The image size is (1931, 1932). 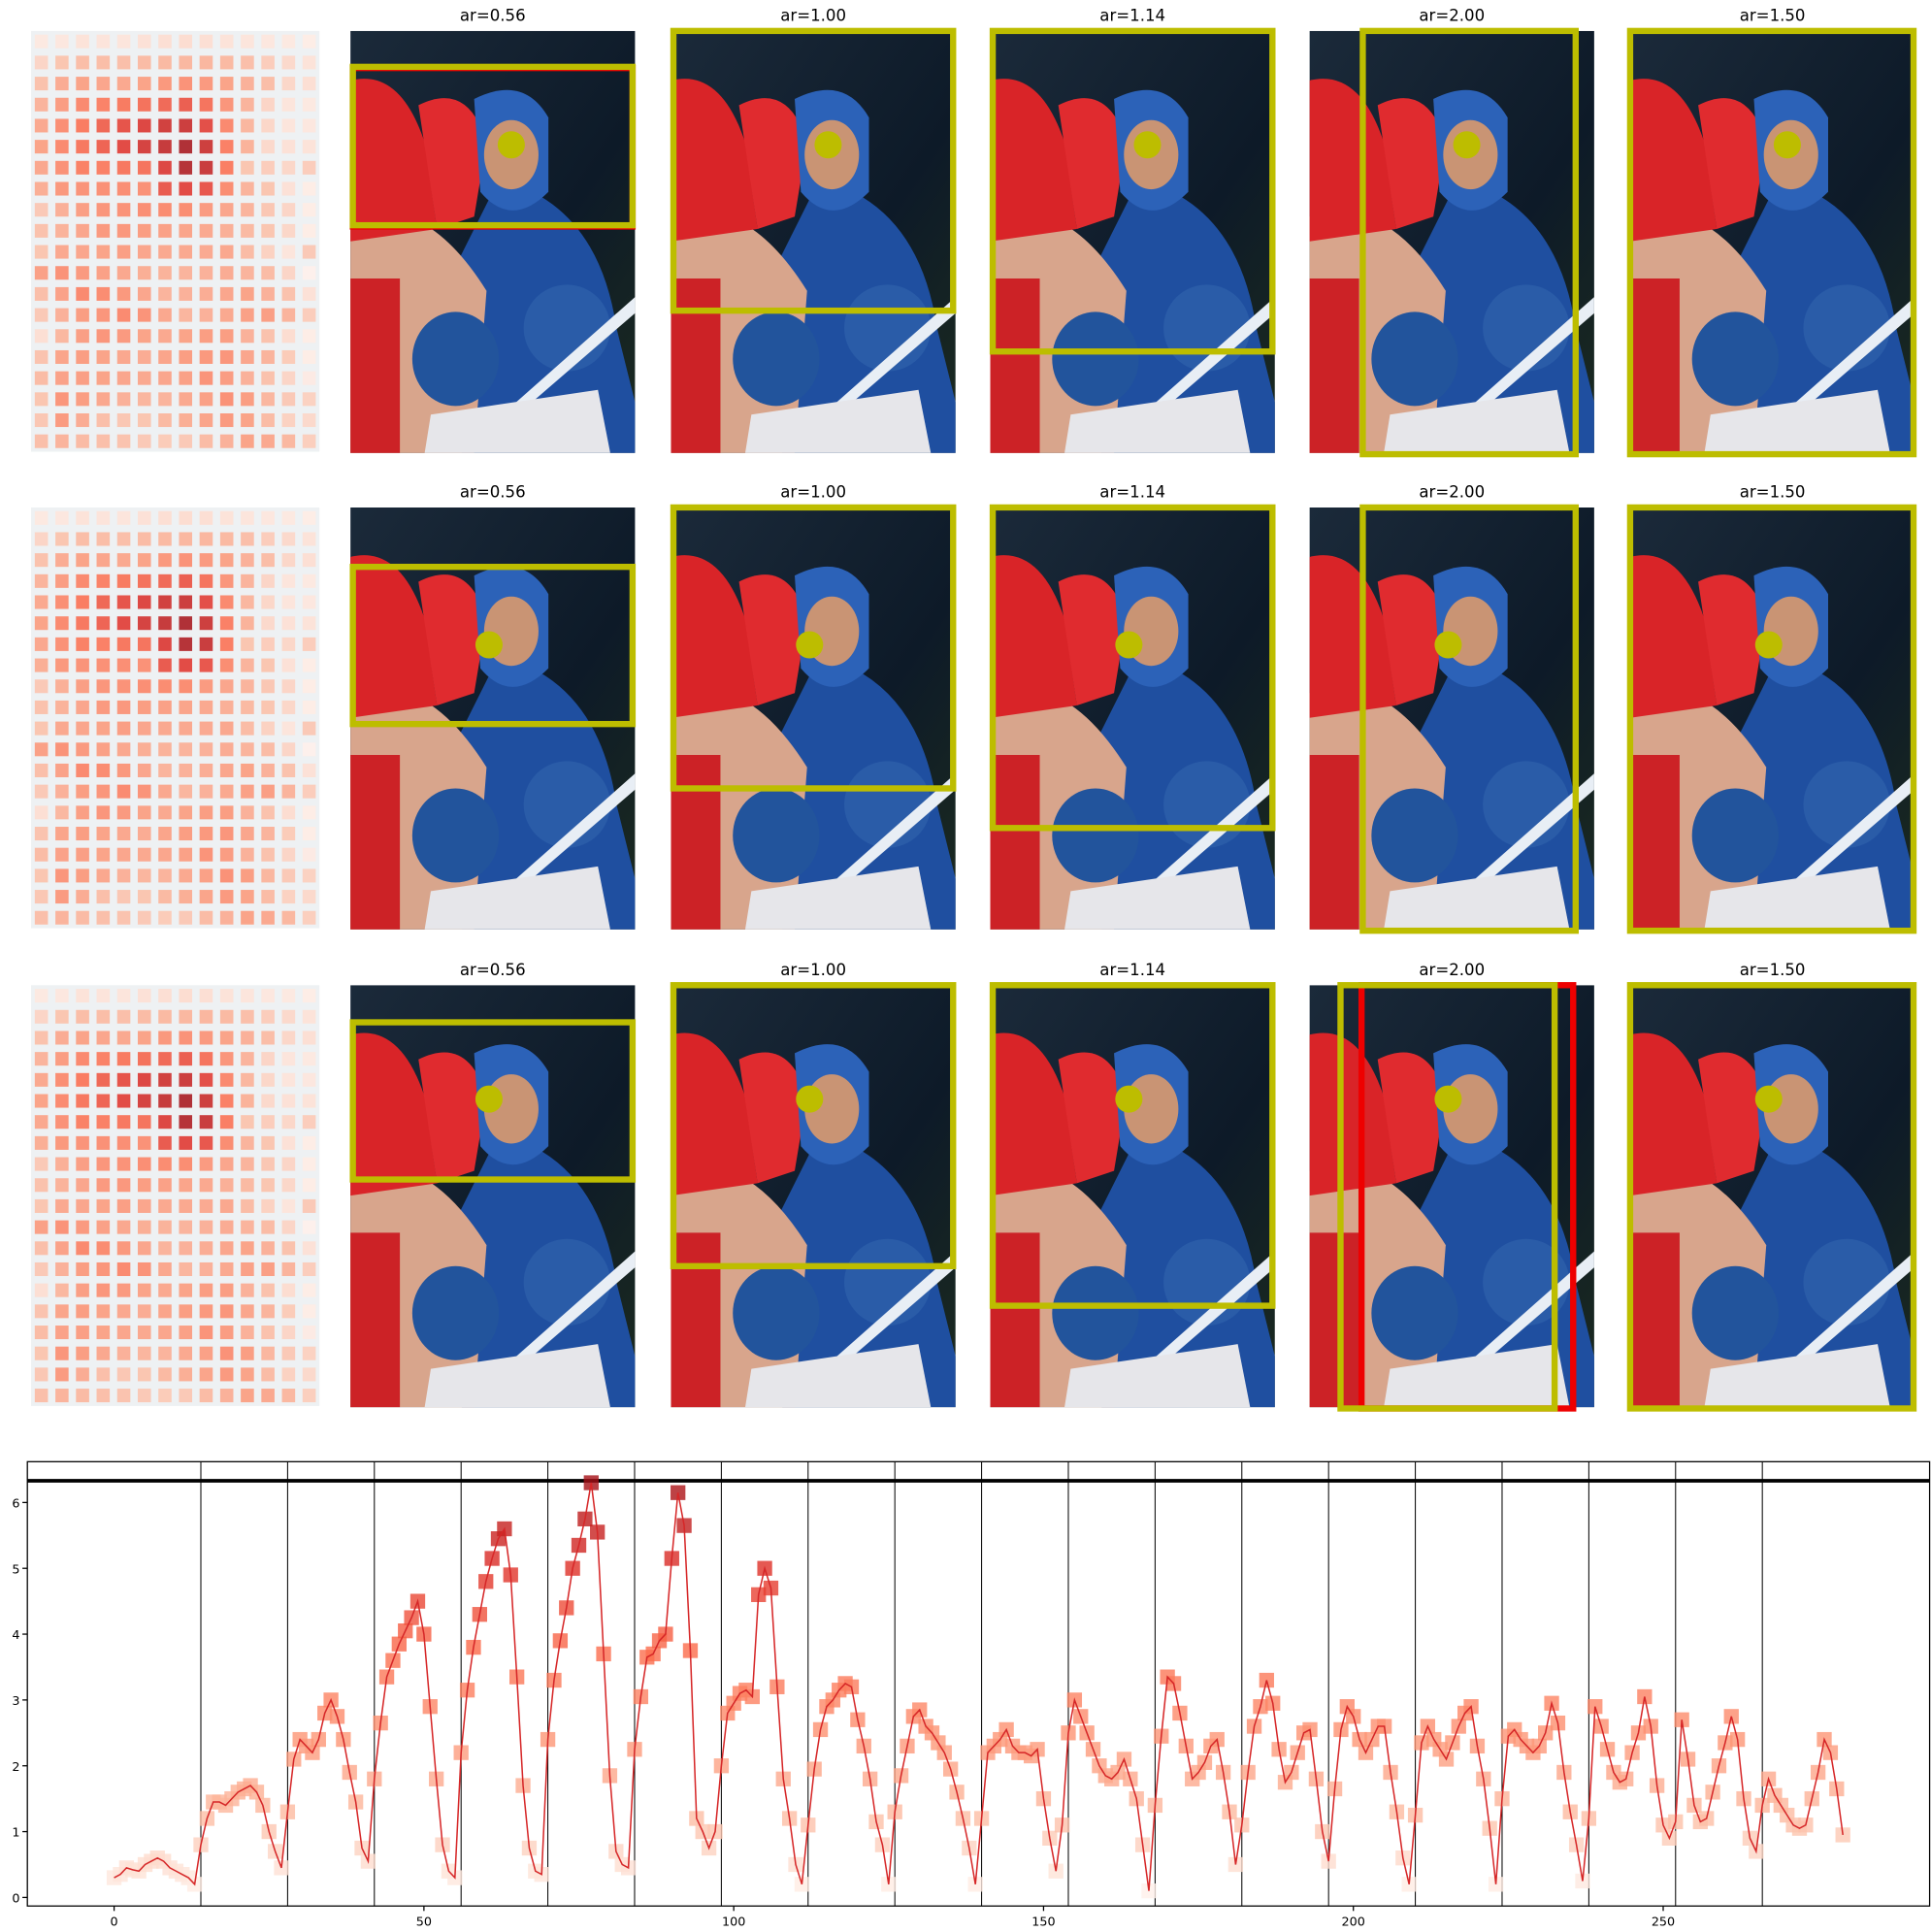 I want to click on photo-panel: ar=2.00, so click(x=1452, y=708).